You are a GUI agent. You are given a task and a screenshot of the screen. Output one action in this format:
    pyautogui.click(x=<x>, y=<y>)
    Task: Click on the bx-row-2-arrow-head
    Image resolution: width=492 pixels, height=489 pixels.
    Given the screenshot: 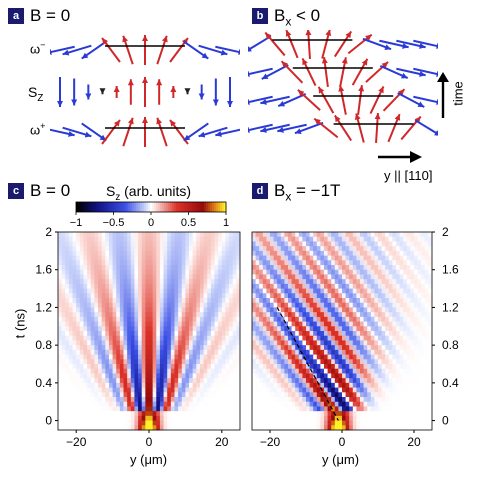 What is the action you would take?
    pyautogui.click(x=263, y=102)
    